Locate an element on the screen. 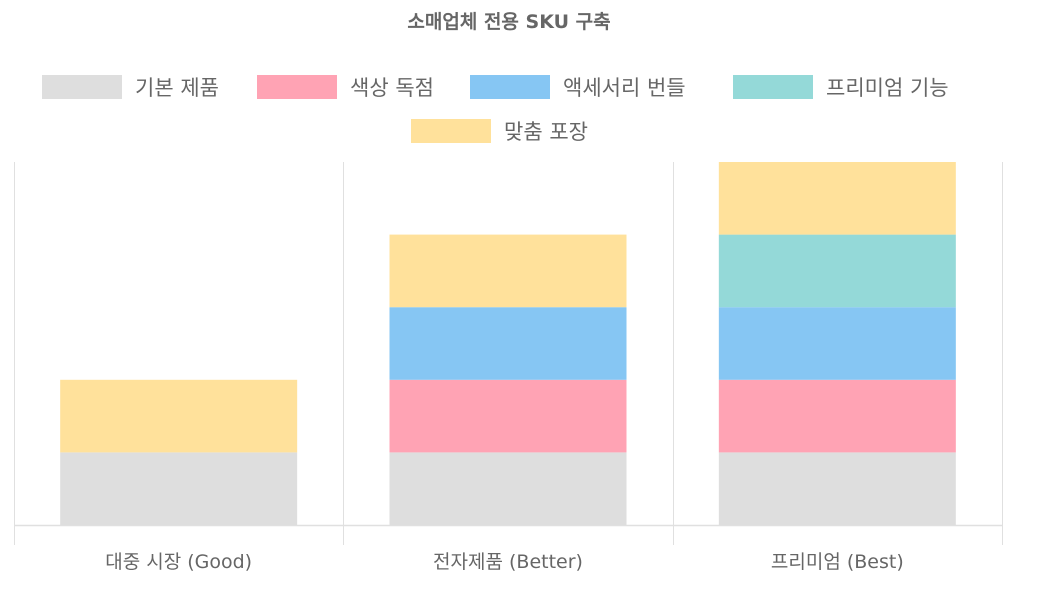  legend-label: 액세서리 번들 is located at coordinates (624, 88).